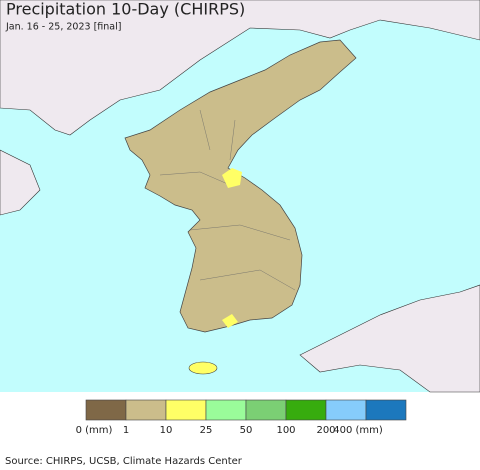 The image size is (480, 470). What do you see at coordinates (206, 430) in the screenshot?
I see `legend-label: 25` at bounding box center [206, 430].